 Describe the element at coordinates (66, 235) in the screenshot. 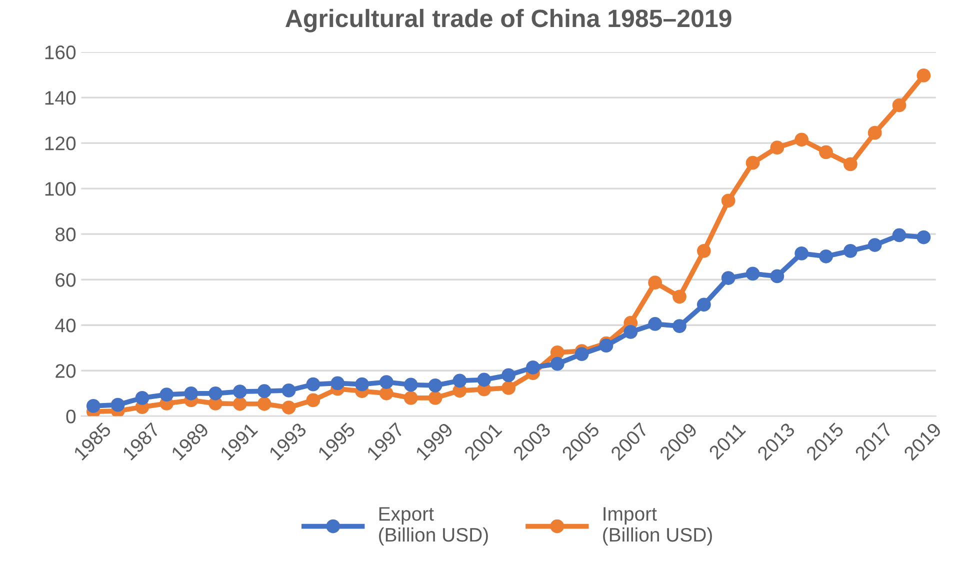

I see `y-tick-label: 80` at that location.